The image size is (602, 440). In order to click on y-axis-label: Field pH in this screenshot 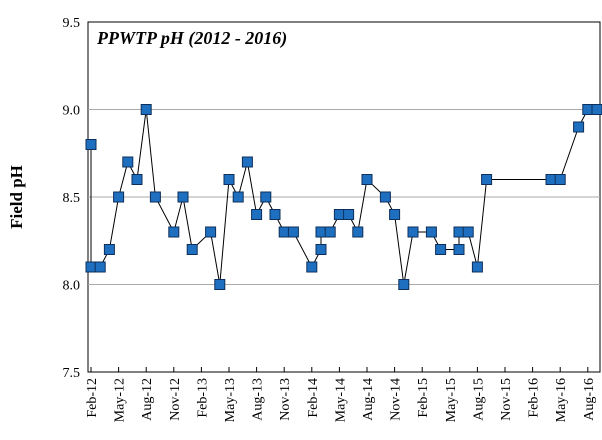, I will do `click(16, 197)`.